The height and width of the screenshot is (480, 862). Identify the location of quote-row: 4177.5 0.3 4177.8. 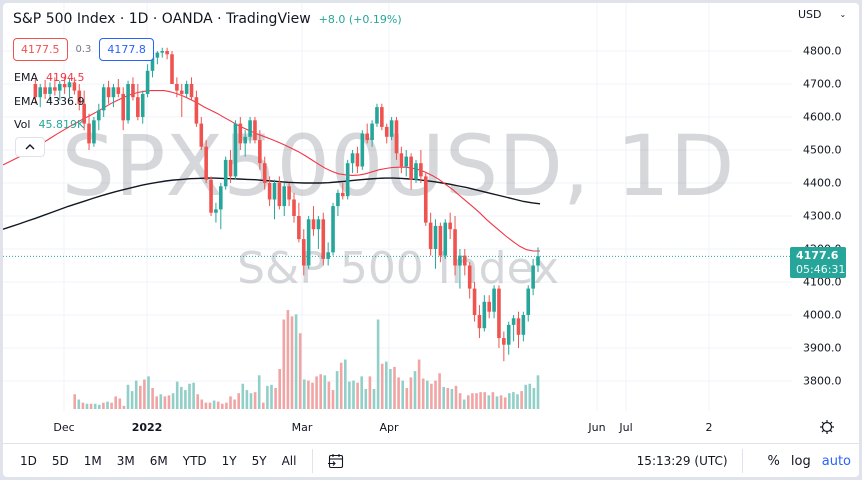
(83, 49).